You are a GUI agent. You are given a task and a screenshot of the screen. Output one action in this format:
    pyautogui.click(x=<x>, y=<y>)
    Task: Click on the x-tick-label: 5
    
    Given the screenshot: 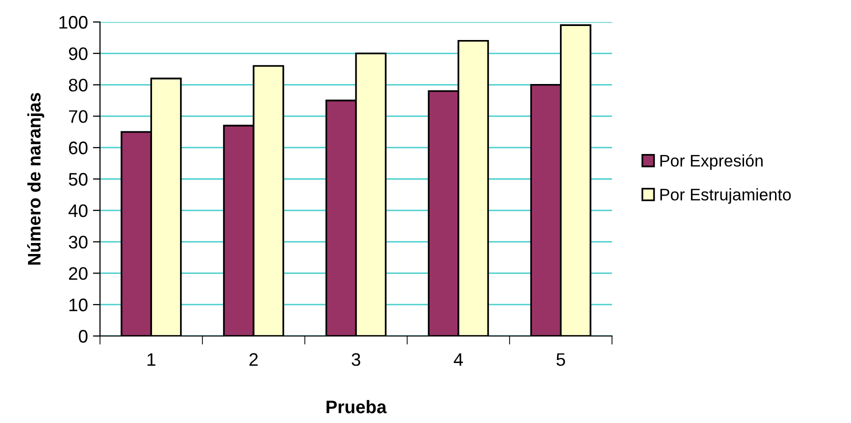 What is the action you would take?
    pyautogui.click(x=561, y=359)
    